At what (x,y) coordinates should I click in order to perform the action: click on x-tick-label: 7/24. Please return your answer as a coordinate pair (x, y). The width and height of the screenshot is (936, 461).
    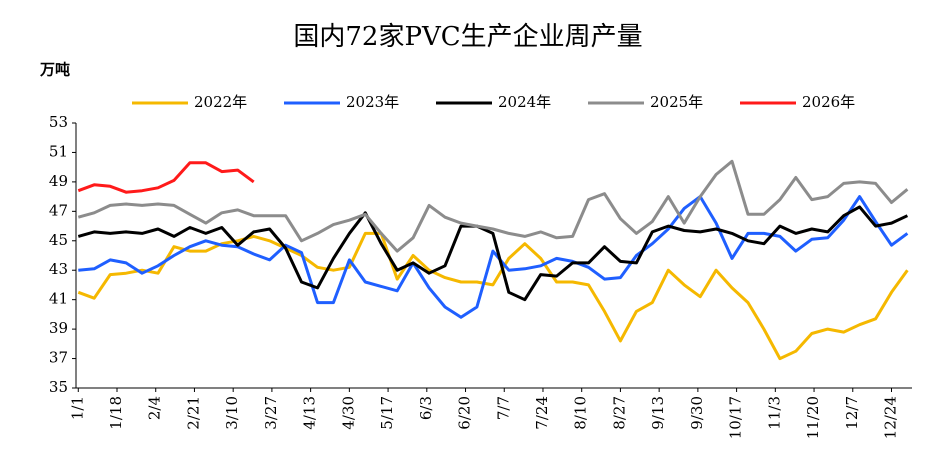
    Looking at the image, I should click on (542, 413).